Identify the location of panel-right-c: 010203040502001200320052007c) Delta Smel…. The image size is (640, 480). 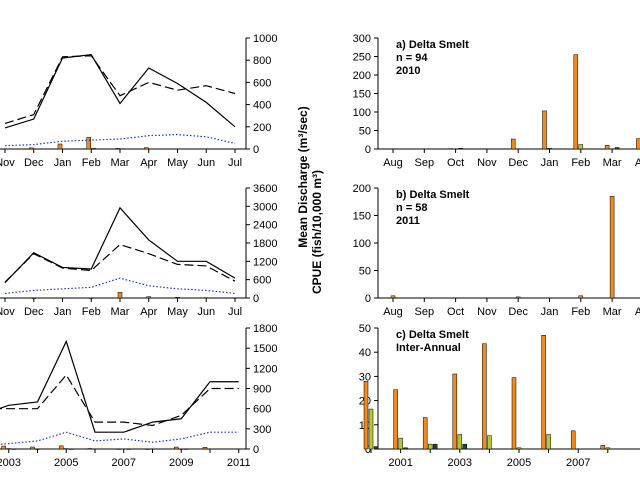
(499, 396).